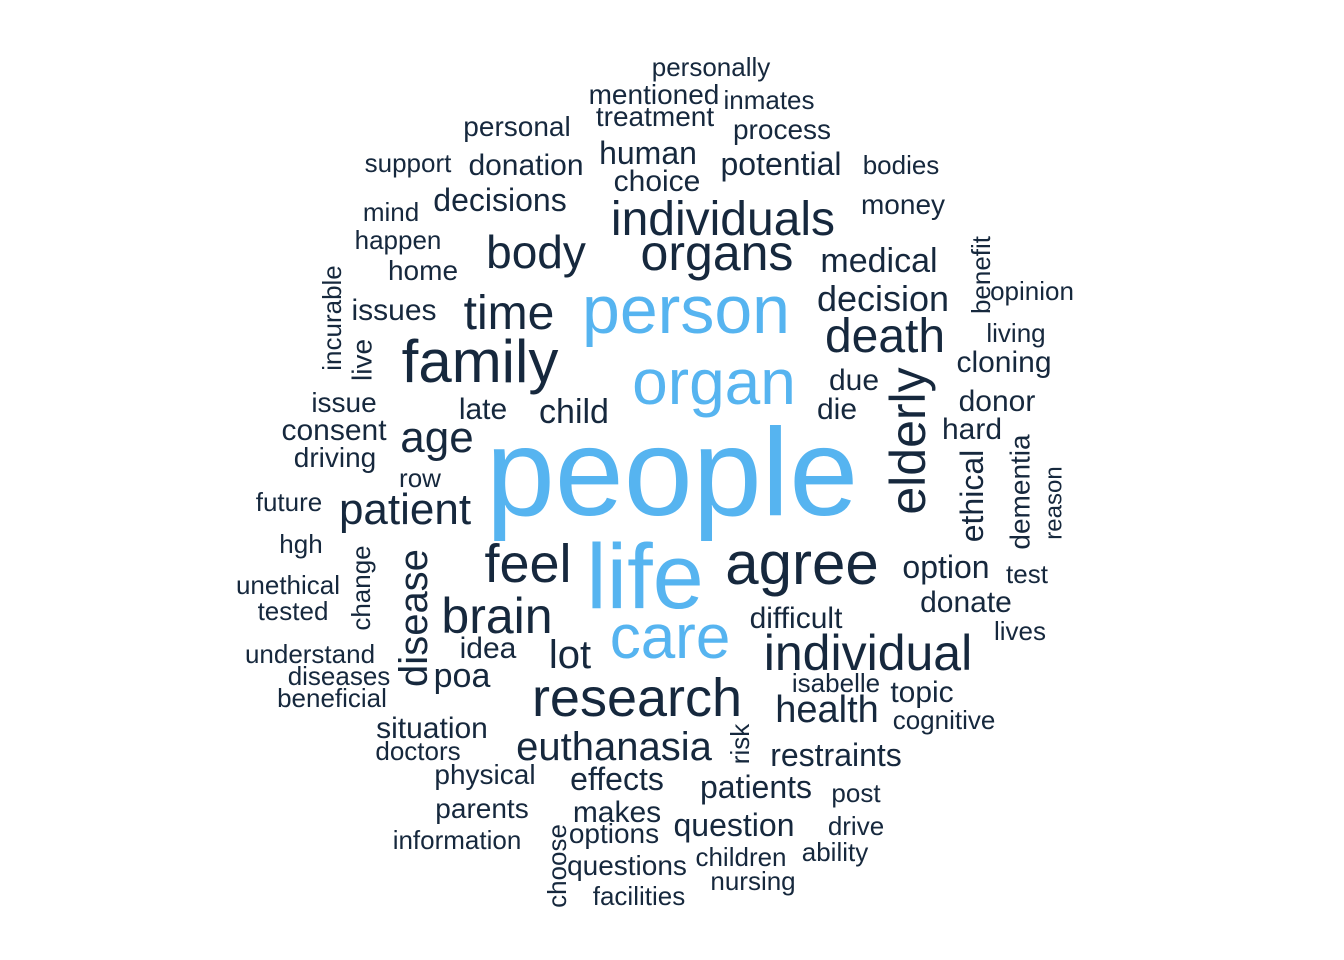 This screenshot has height=960, width=1344. I want to click on word-understand: understand, so click(310, 654).